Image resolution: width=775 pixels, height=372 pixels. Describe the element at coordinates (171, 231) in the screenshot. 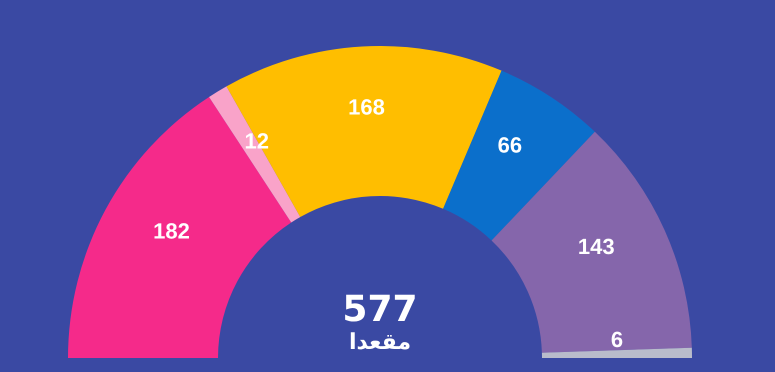

I see `data-label: 182` at that location.